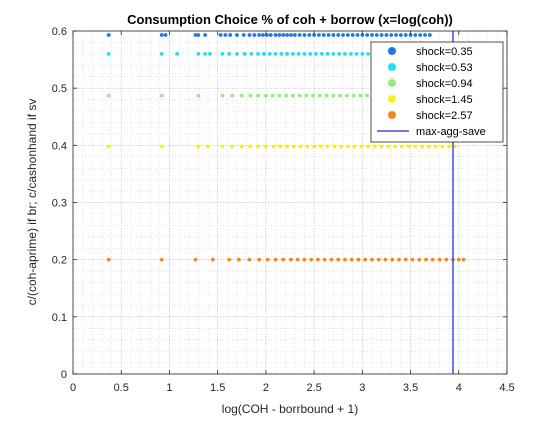 This screenshot has width=560, height=425. What do you see at coordinates (437, 92) in the screenshot?
I see `legend-box` at bounding box center [437, 92].